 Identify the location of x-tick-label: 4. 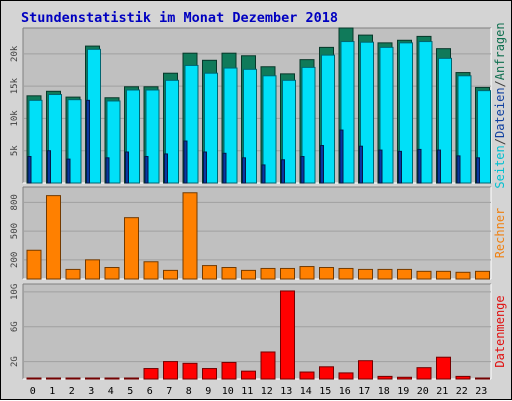
(111, 391).